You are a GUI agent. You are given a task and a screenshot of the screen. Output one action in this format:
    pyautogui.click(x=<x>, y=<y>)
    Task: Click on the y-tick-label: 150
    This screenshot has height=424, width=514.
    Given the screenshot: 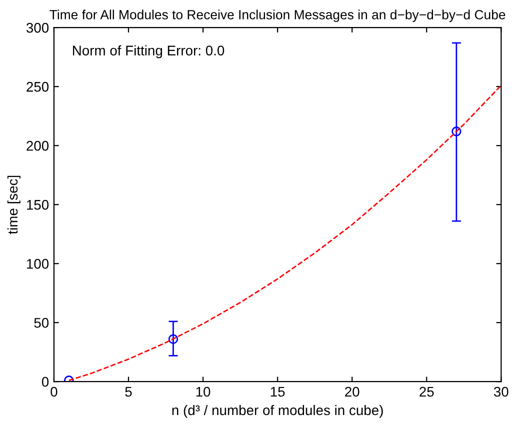 What is the action you would take?
    pyautogui.click(x=37, y=205)
    